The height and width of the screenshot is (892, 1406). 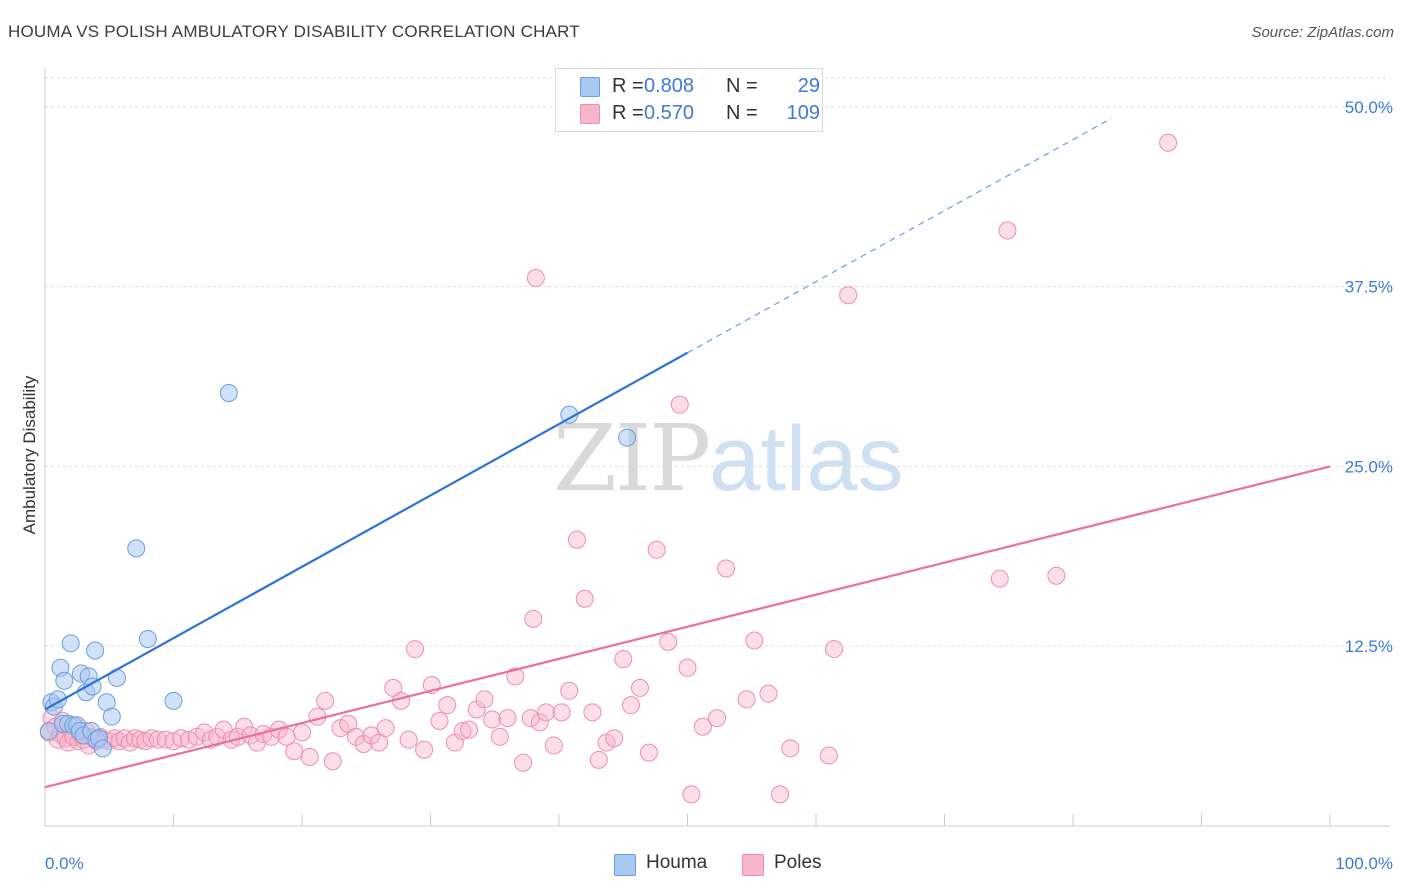 What do you see at coordinates (1369, 287) in the screenshot?
I see `y-tick-label: 37.5%` at bounding box center [1369, 287].